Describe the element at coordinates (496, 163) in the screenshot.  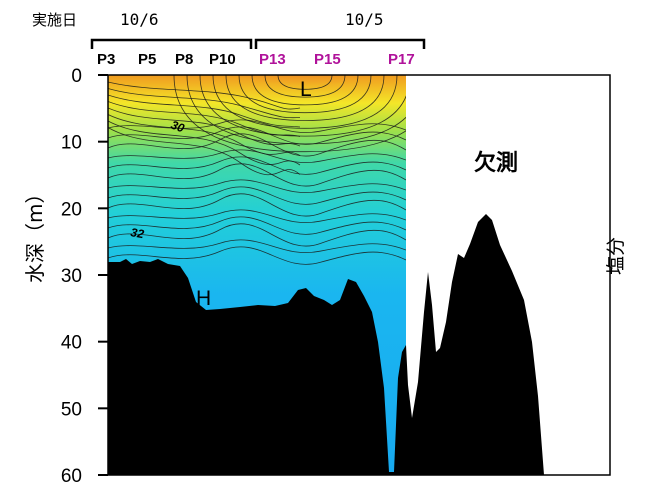
I see `missing-data-label: 欠測` at that location.